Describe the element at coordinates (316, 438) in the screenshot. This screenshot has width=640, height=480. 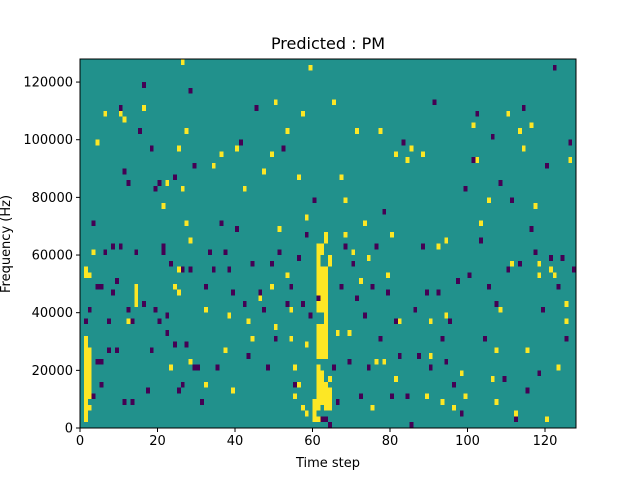
I see `x-axis: 0 20 40 60 80 100 120` at that location.